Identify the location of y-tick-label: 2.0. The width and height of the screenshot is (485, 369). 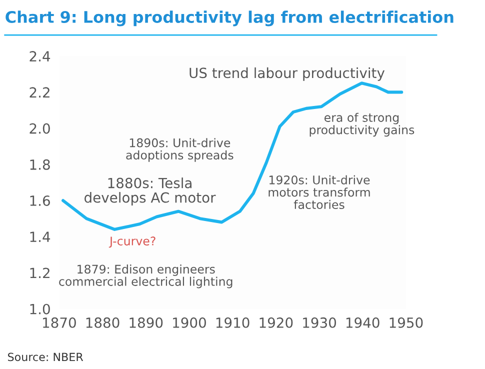
(40, 128).